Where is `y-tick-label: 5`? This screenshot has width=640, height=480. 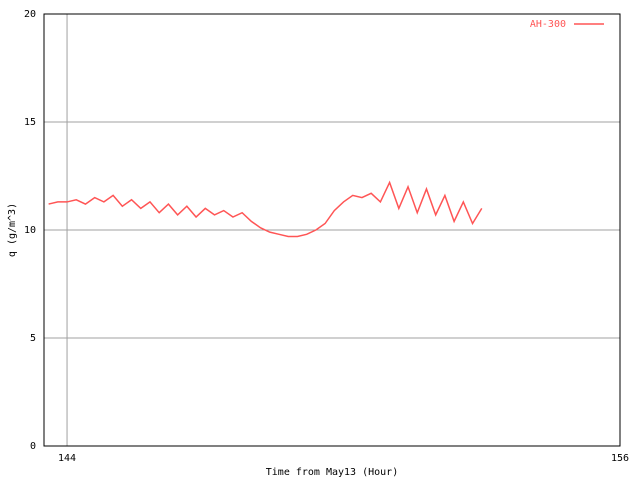 y-tick-label: 5 is located at coordinates (33, 338).